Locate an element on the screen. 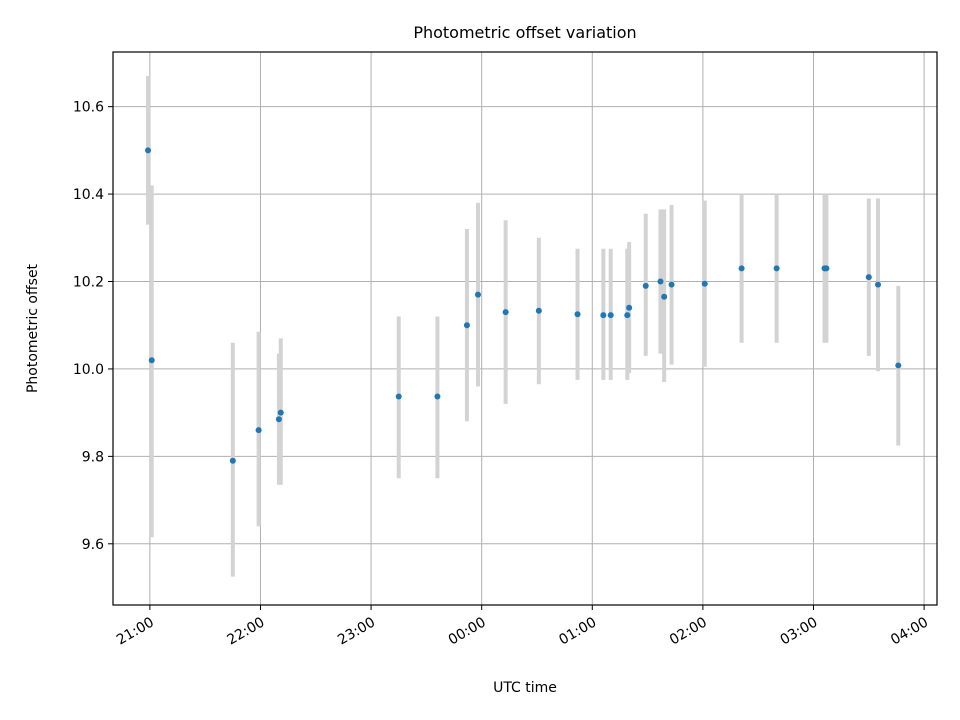 The image size is (960, 720). y-tick-label: 9.8 is located at coordinates (93, 457).